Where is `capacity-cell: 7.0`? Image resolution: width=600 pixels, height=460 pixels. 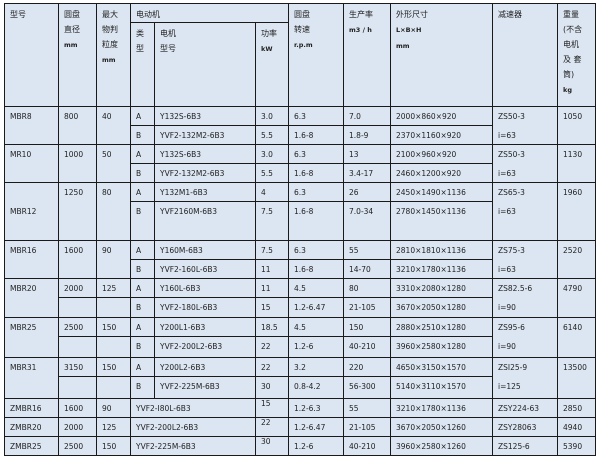
capacity-cell: 7.0 is located at coordinates (367, 116).